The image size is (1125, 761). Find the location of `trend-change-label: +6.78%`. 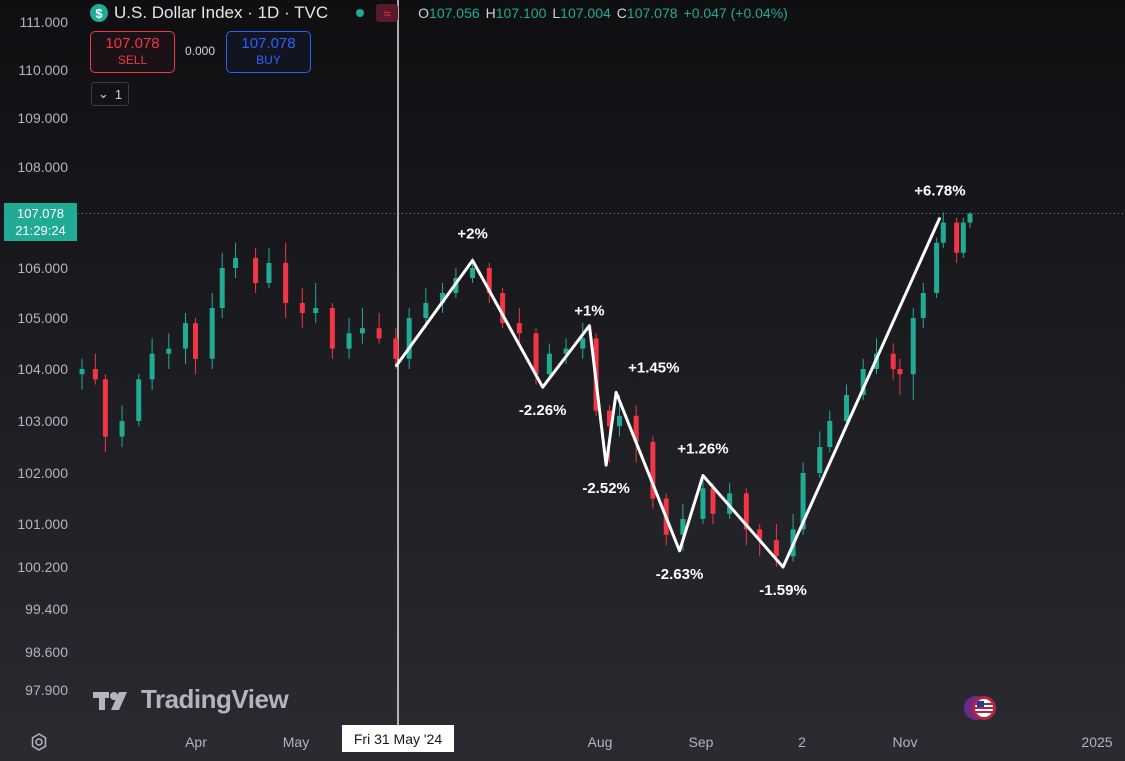

trend-change-label: +6.78% is located at coordinates (939, 191).